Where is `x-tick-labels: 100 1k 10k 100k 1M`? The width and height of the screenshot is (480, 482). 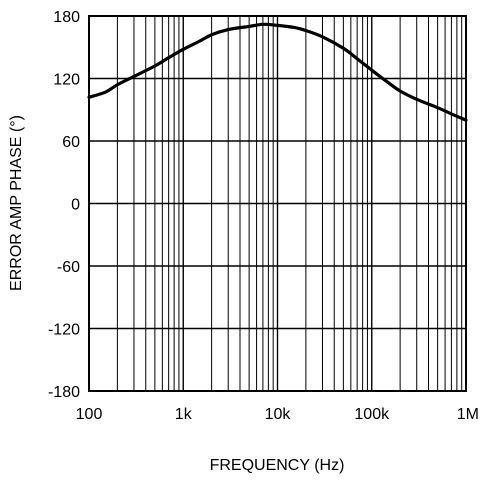 x-tick-labels: 100 1k 10k 100k 1M is located at coordinates (277, 414).